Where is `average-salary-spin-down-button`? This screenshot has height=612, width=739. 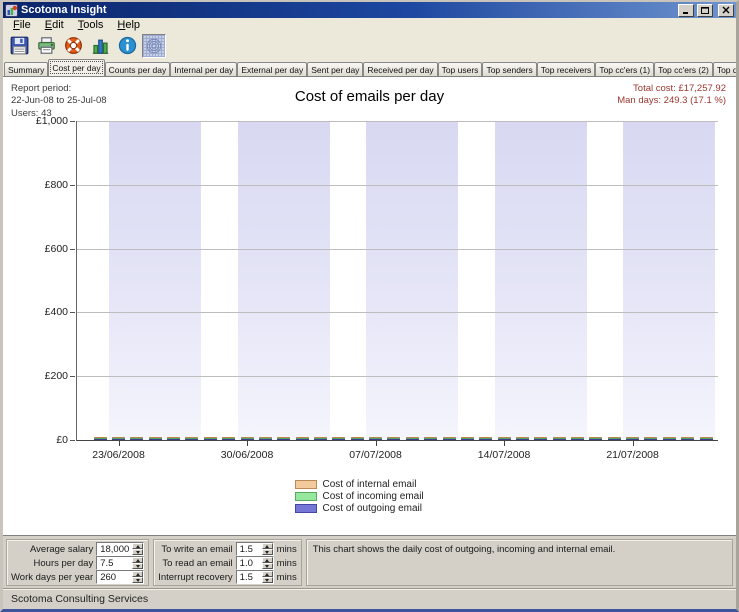
average-salary-spin-down-button is located at coordinates (138, 552).